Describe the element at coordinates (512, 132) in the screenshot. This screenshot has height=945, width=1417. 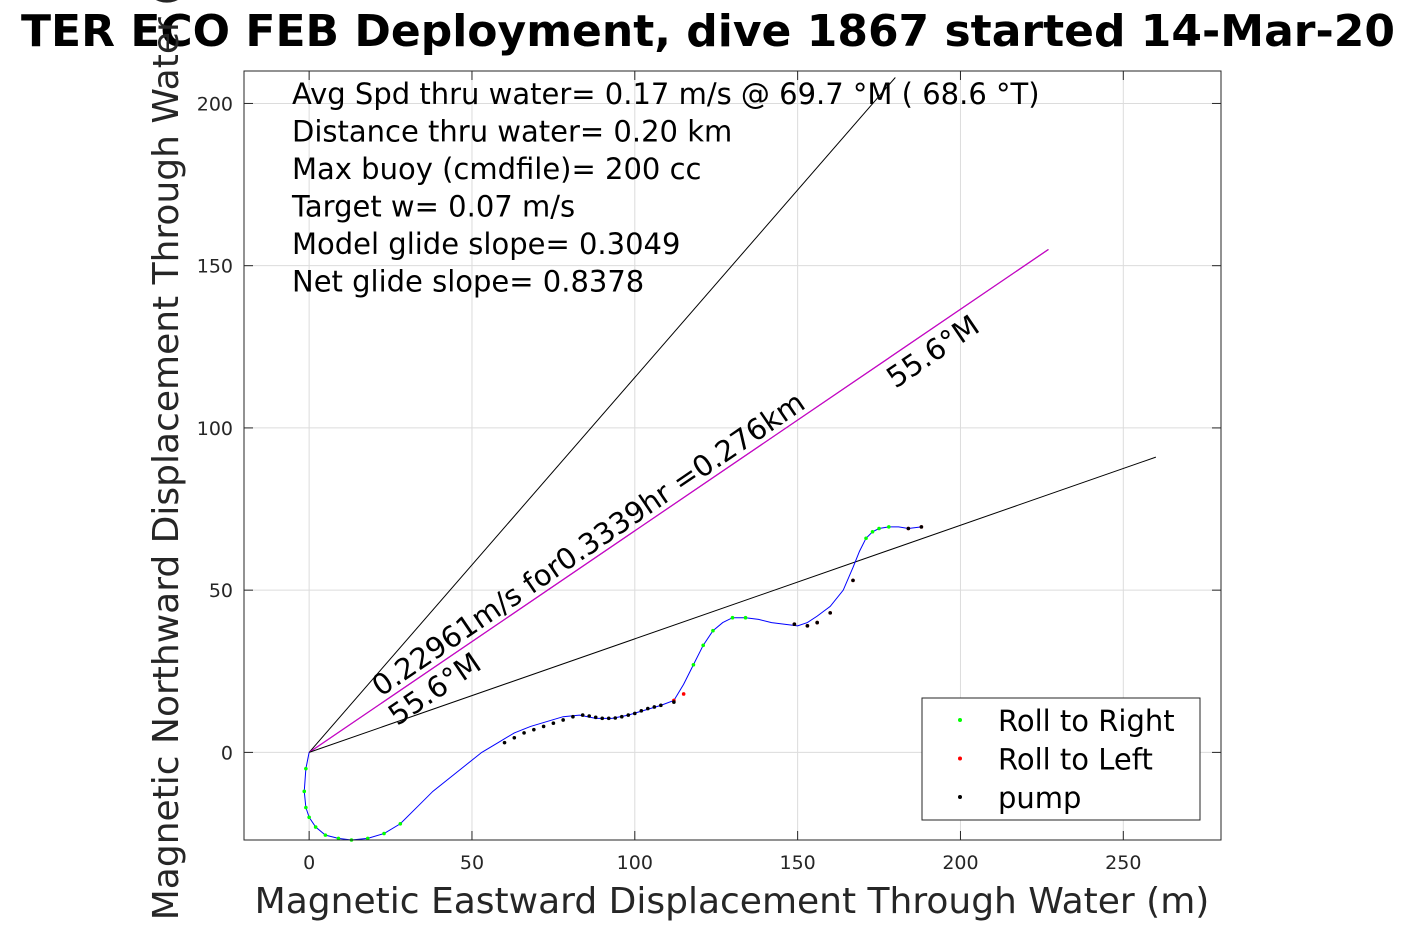
I see `annotation-line: Distance thru water= 0.20 km` at that location.